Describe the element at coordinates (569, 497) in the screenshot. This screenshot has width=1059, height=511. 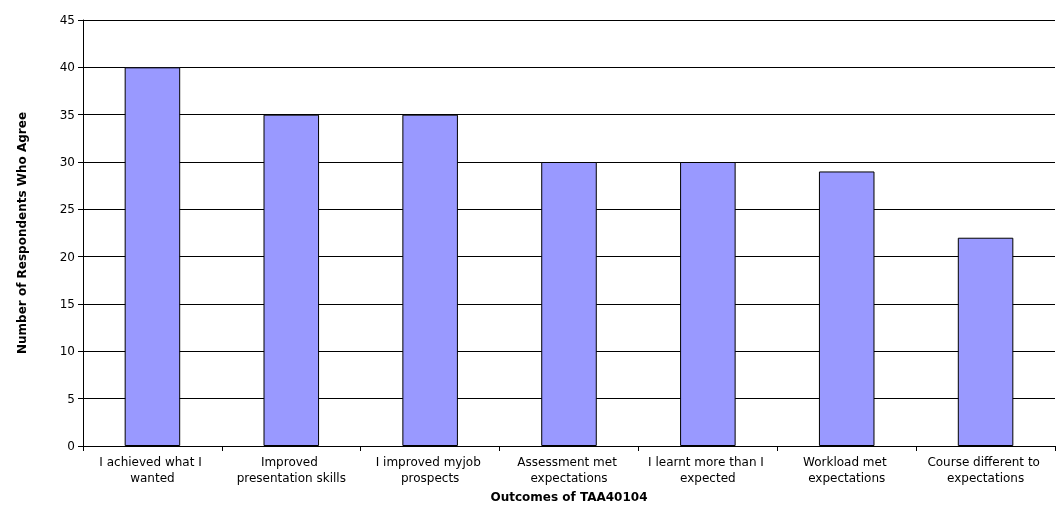
I see `x-axis-title: Outcomes of TAA40104` at that location.